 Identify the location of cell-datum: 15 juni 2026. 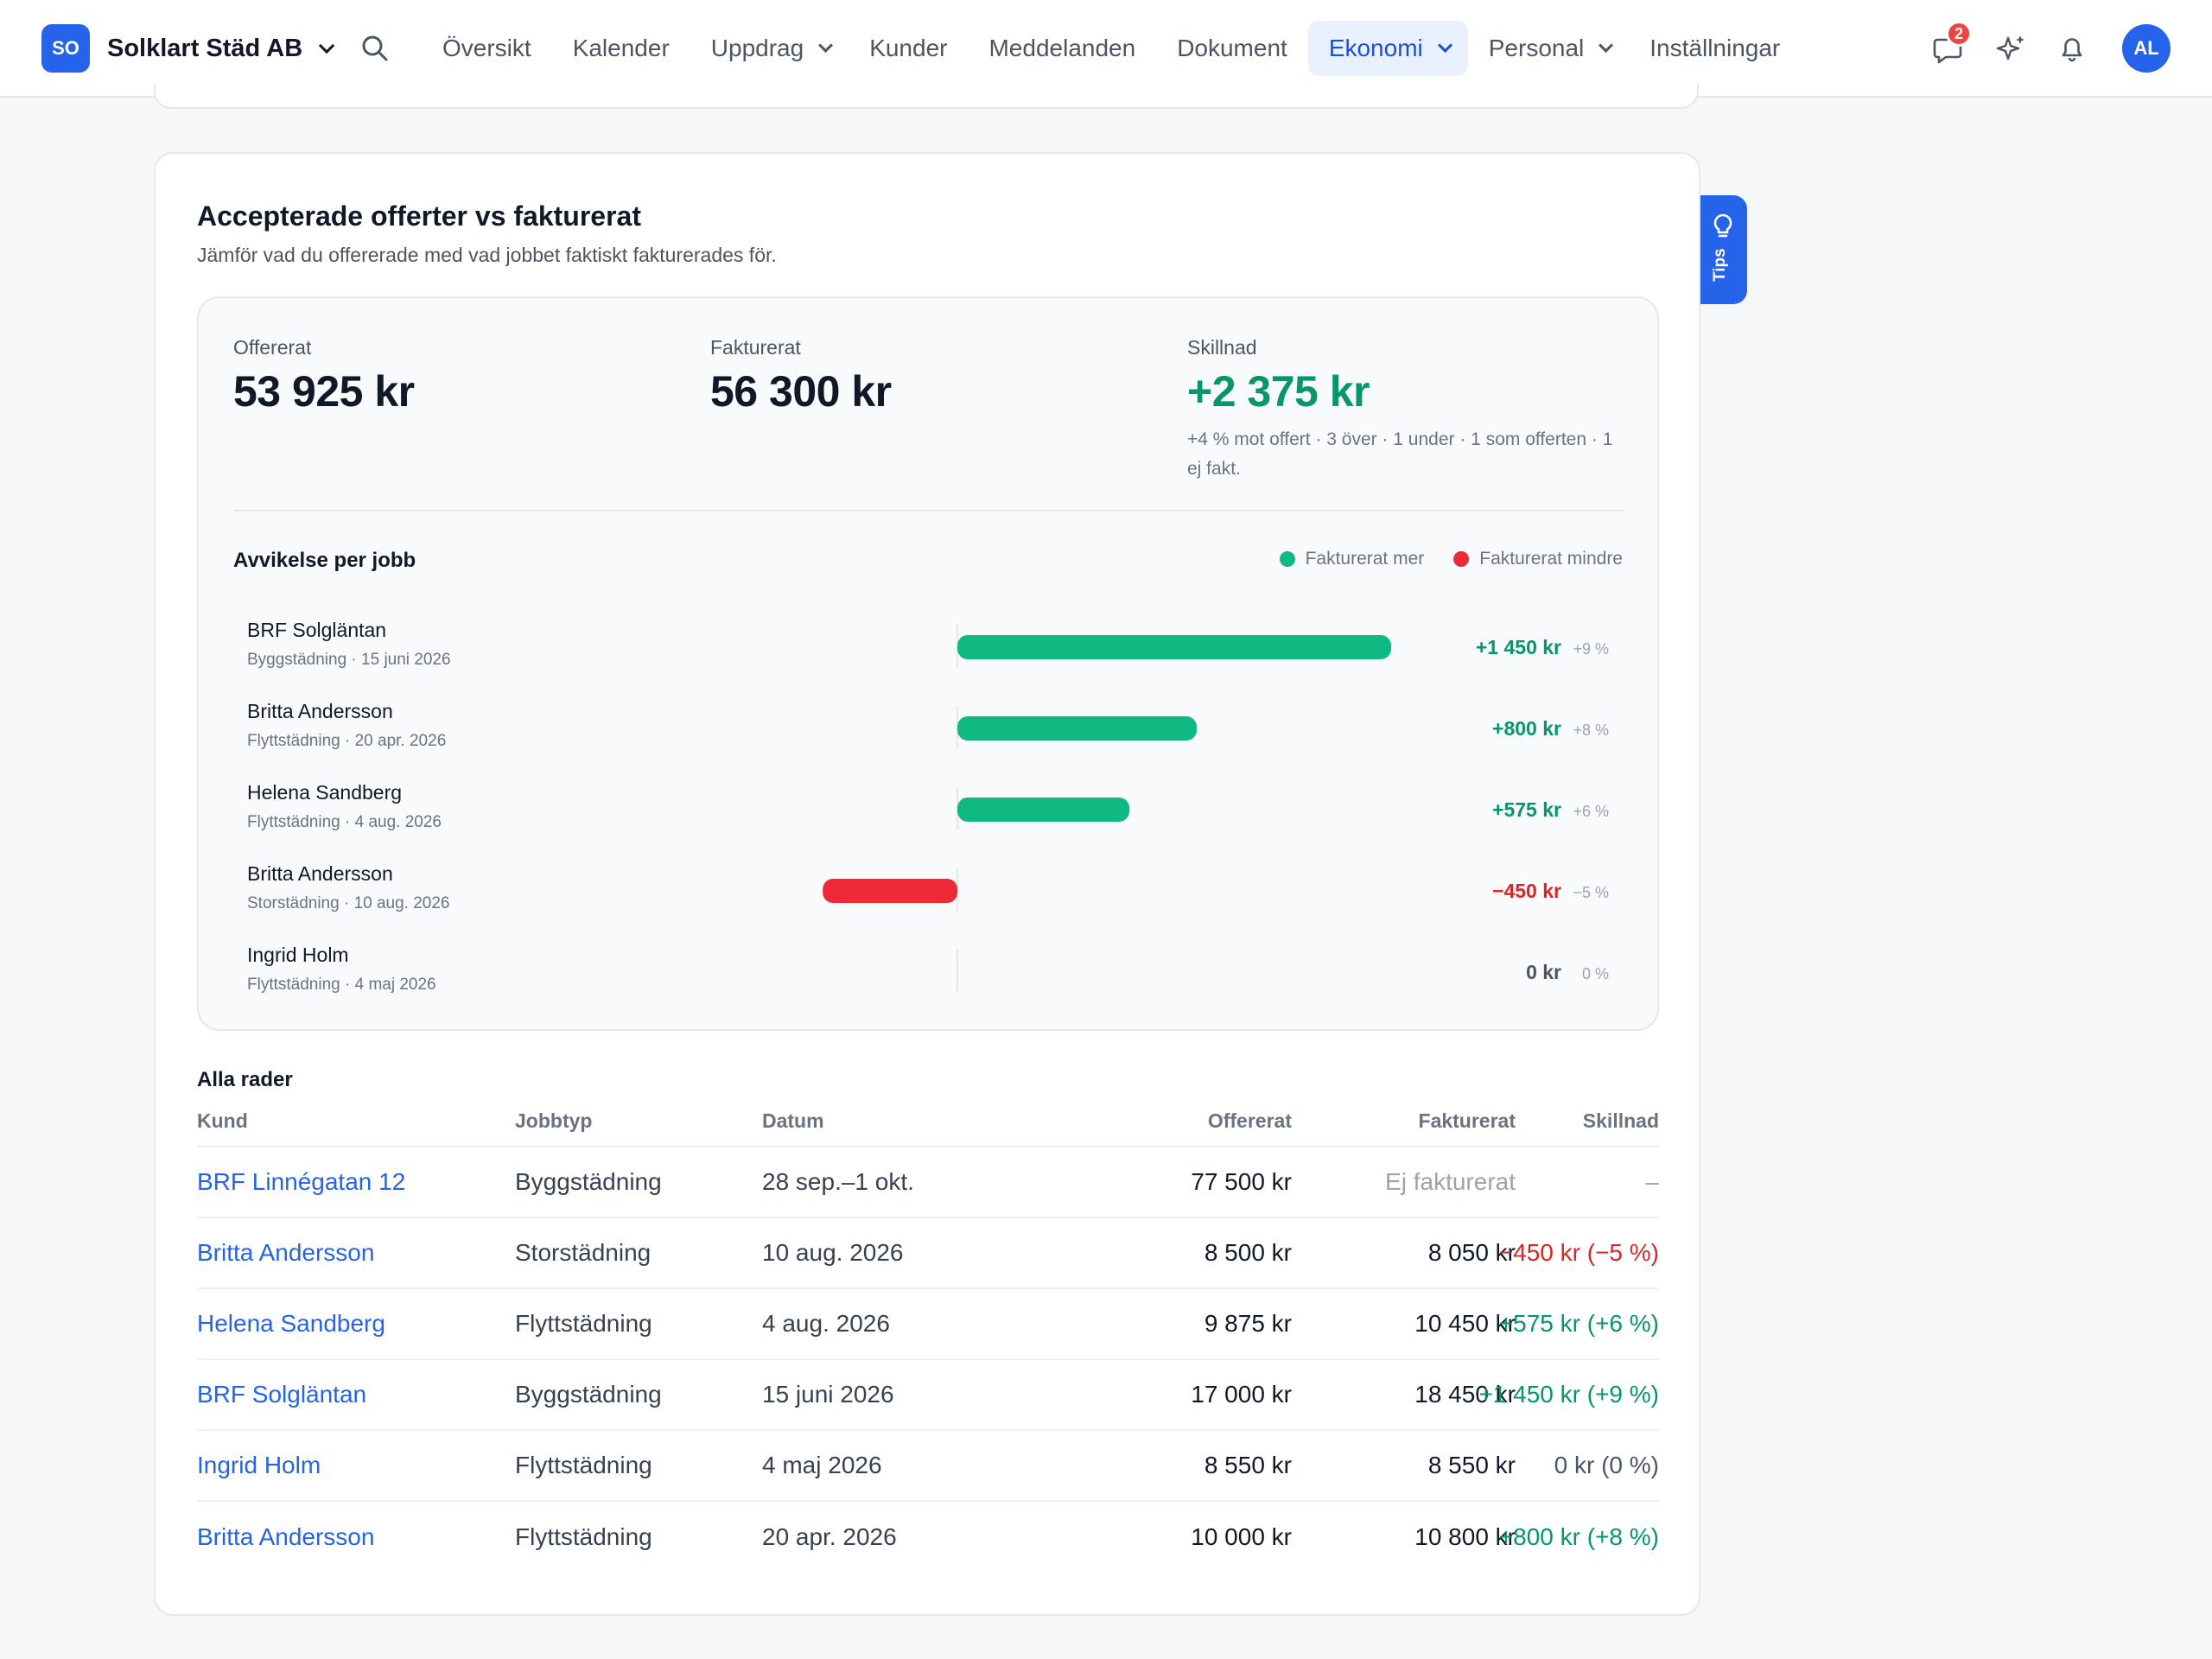
(828, 1394).